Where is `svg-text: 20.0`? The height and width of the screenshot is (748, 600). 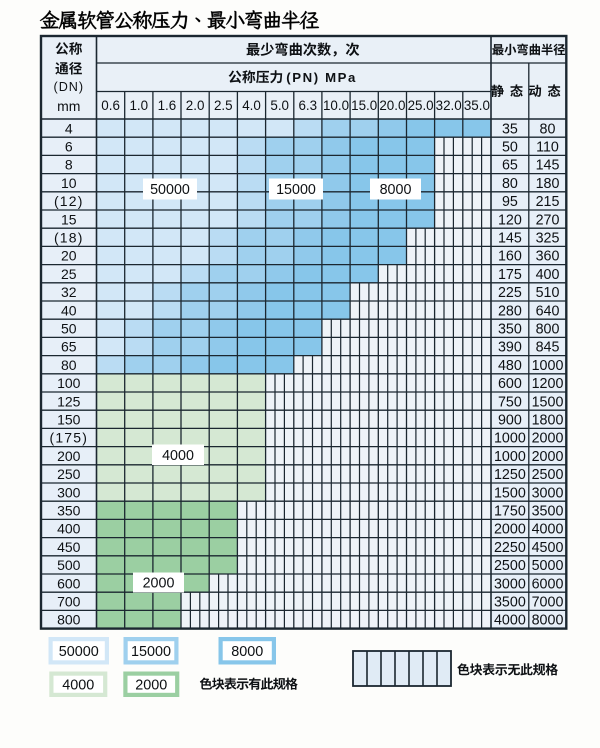 svg-text: 20.0 is located at coordinates (392, 105).